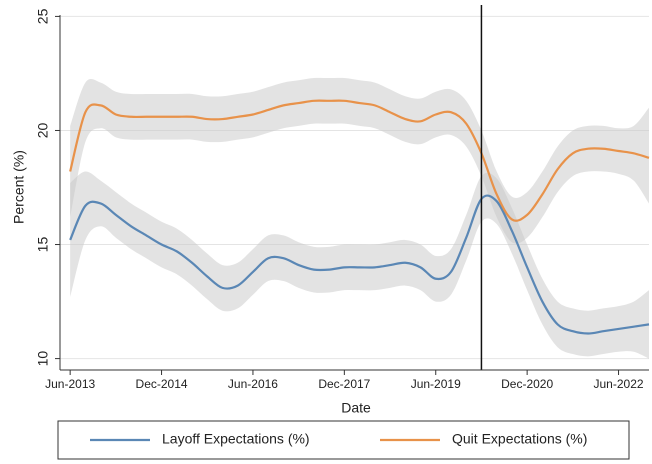 The image size is (652, 464). What do you see at coordinates (70, 384) in the screenshot?
I see `x-tick-label: Jun-2013` at bounding box center [70, 384].